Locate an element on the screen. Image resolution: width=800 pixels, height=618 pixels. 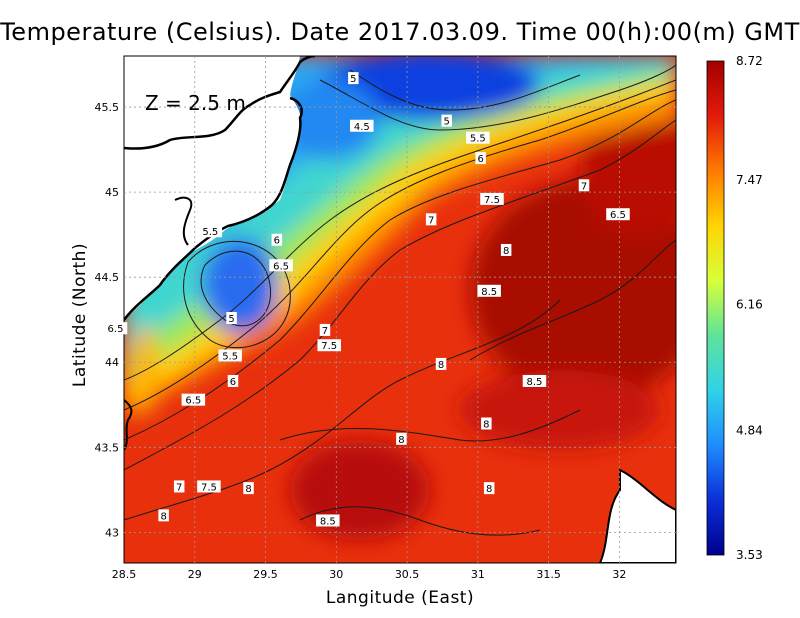
contour-label: 5.5 is located at coordinates (230, 355).